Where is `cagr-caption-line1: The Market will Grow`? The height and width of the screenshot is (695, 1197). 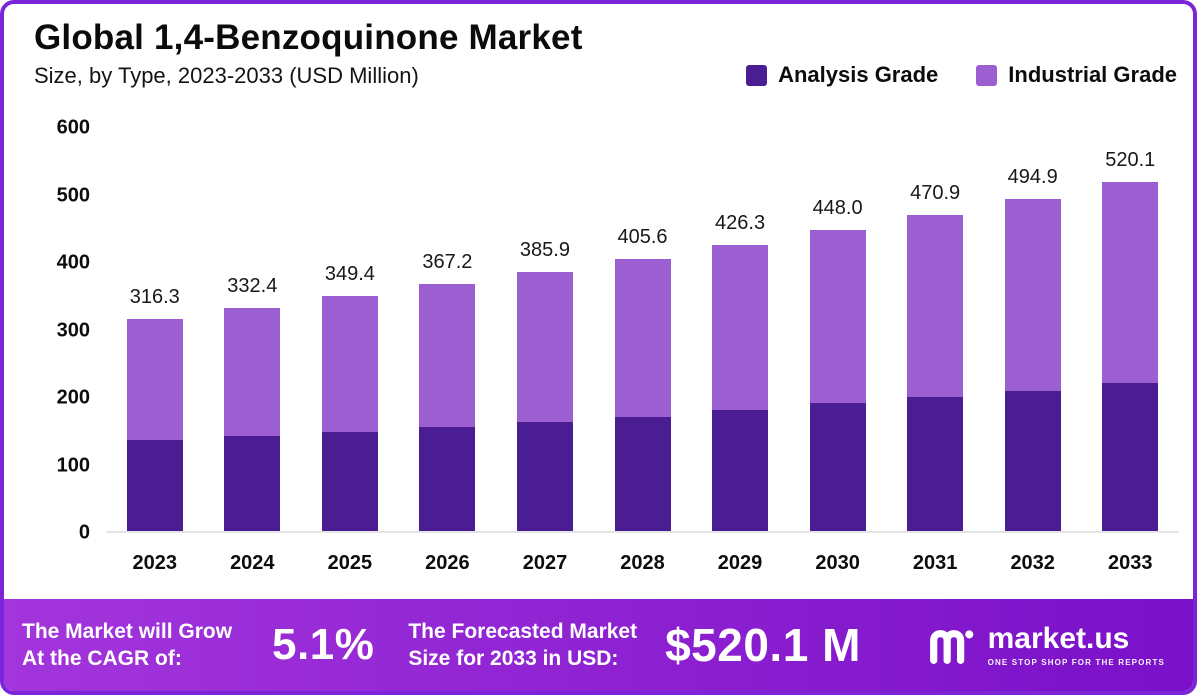
cagr-caption-line1: The Market will Grow is located at coordinates (127, 631).